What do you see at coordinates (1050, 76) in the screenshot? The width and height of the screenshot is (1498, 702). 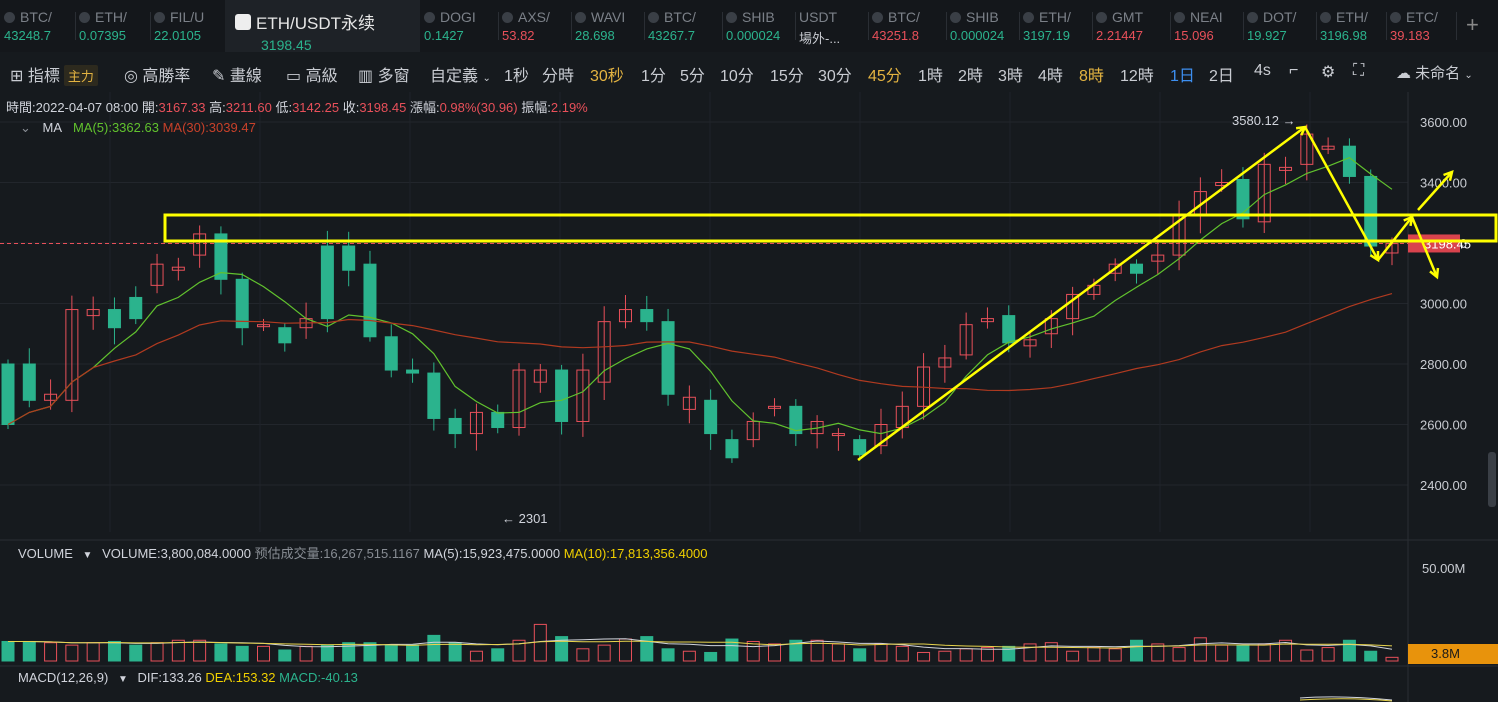 I see `interval-4時: 4時` at bounding box center [1050, 76].